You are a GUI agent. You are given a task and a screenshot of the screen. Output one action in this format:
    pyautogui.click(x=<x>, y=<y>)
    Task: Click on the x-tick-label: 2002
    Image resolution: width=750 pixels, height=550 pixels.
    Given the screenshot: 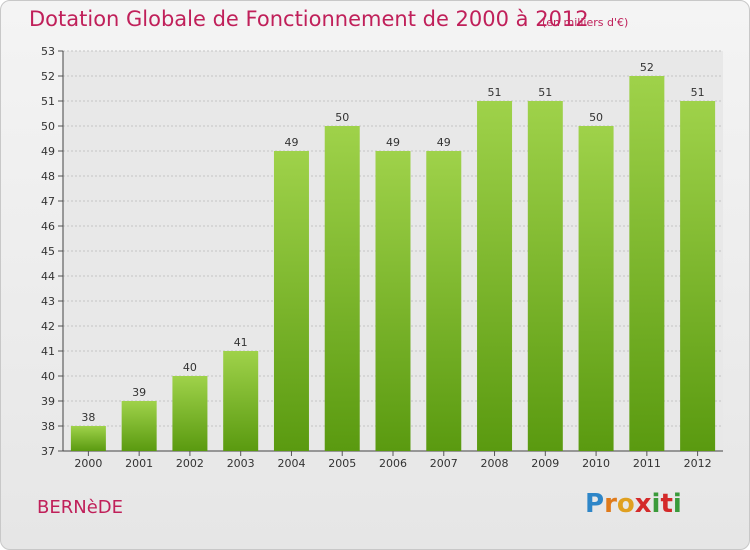 What is the action you would take?
    pyautogui.click(x=190, y=463)
    